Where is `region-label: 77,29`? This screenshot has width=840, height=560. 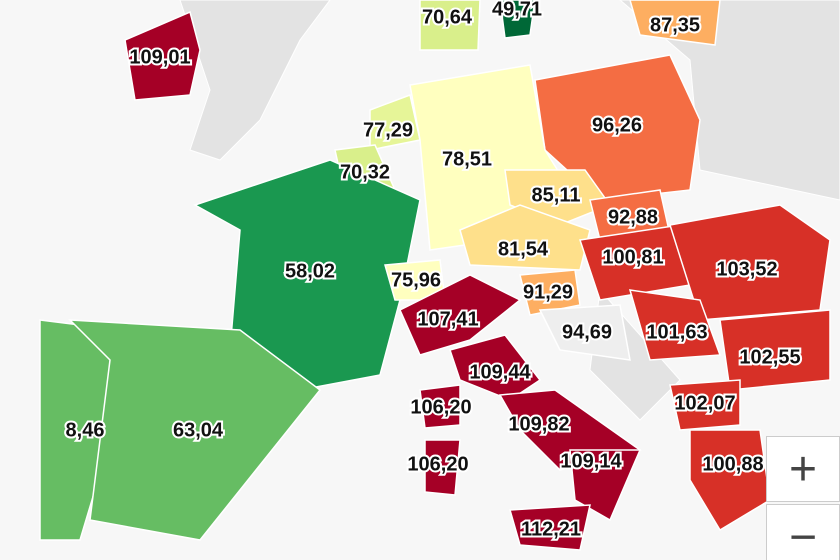 region-label: 77,29 is located at coordinates (388, 130).